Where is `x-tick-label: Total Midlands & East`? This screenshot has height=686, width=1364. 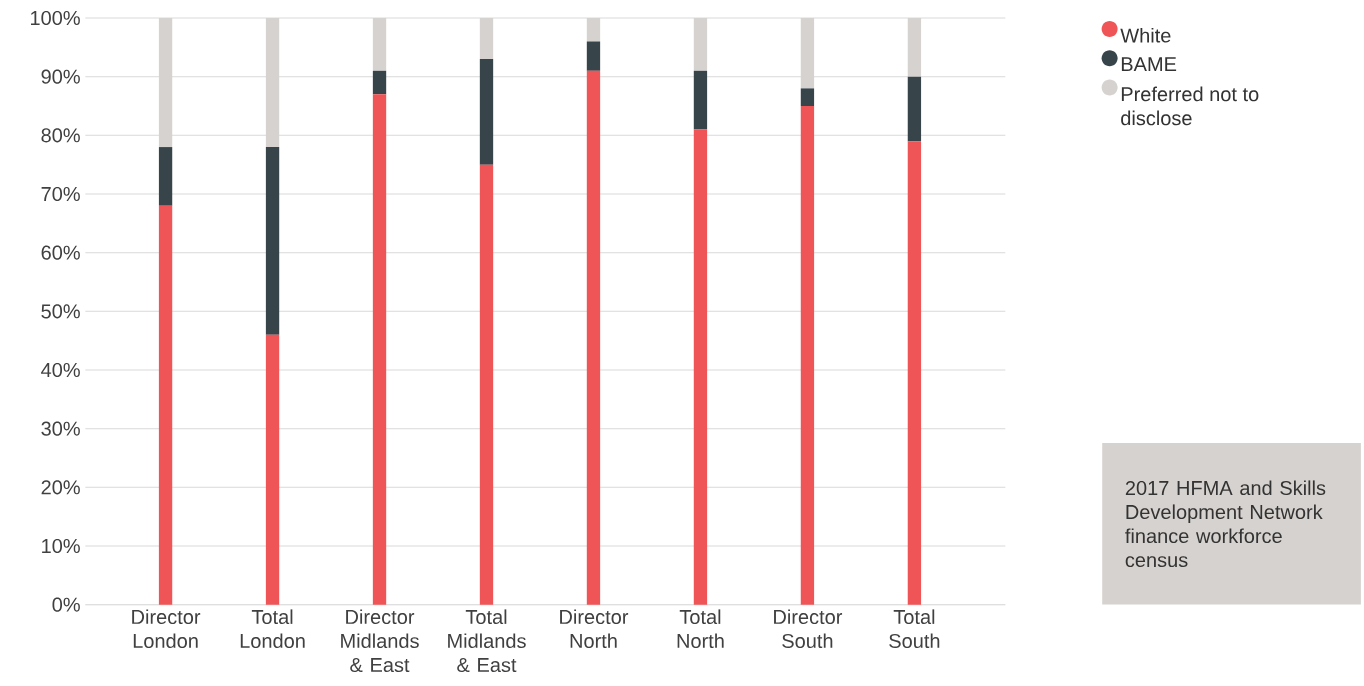 x-tick-label: Total Midlands & East is located at coordinates (487, 641).